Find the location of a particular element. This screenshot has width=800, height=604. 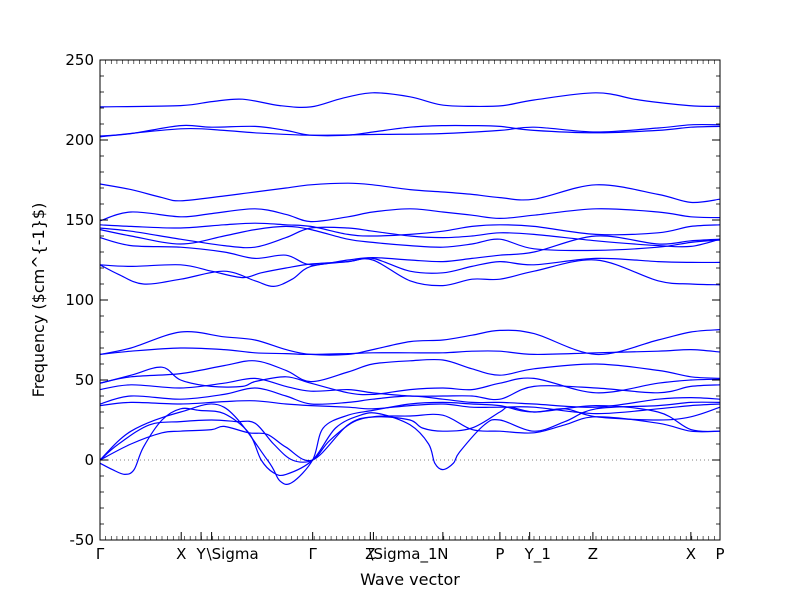

x-tick-label: Y_1 is located at coordinates (537, 554).